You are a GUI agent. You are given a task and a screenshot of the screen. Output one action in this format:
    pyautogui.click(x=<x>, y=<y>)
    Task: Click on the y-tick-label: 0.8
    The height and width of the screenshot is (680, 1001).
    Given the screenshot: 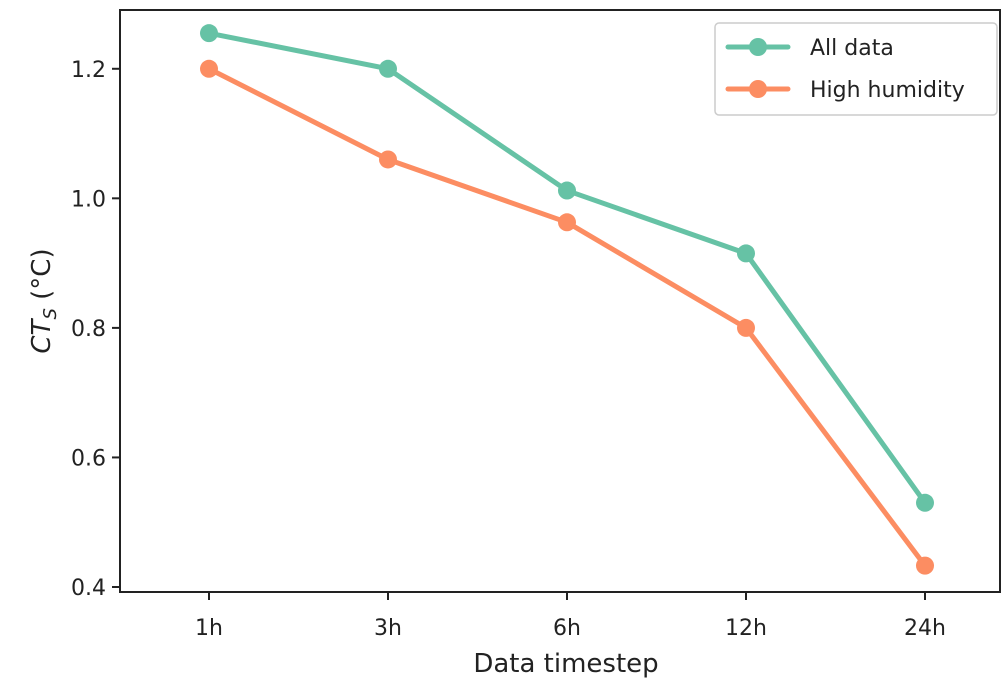 What is the action you would take?
    pyautogui.click(x=88, y=329)
    